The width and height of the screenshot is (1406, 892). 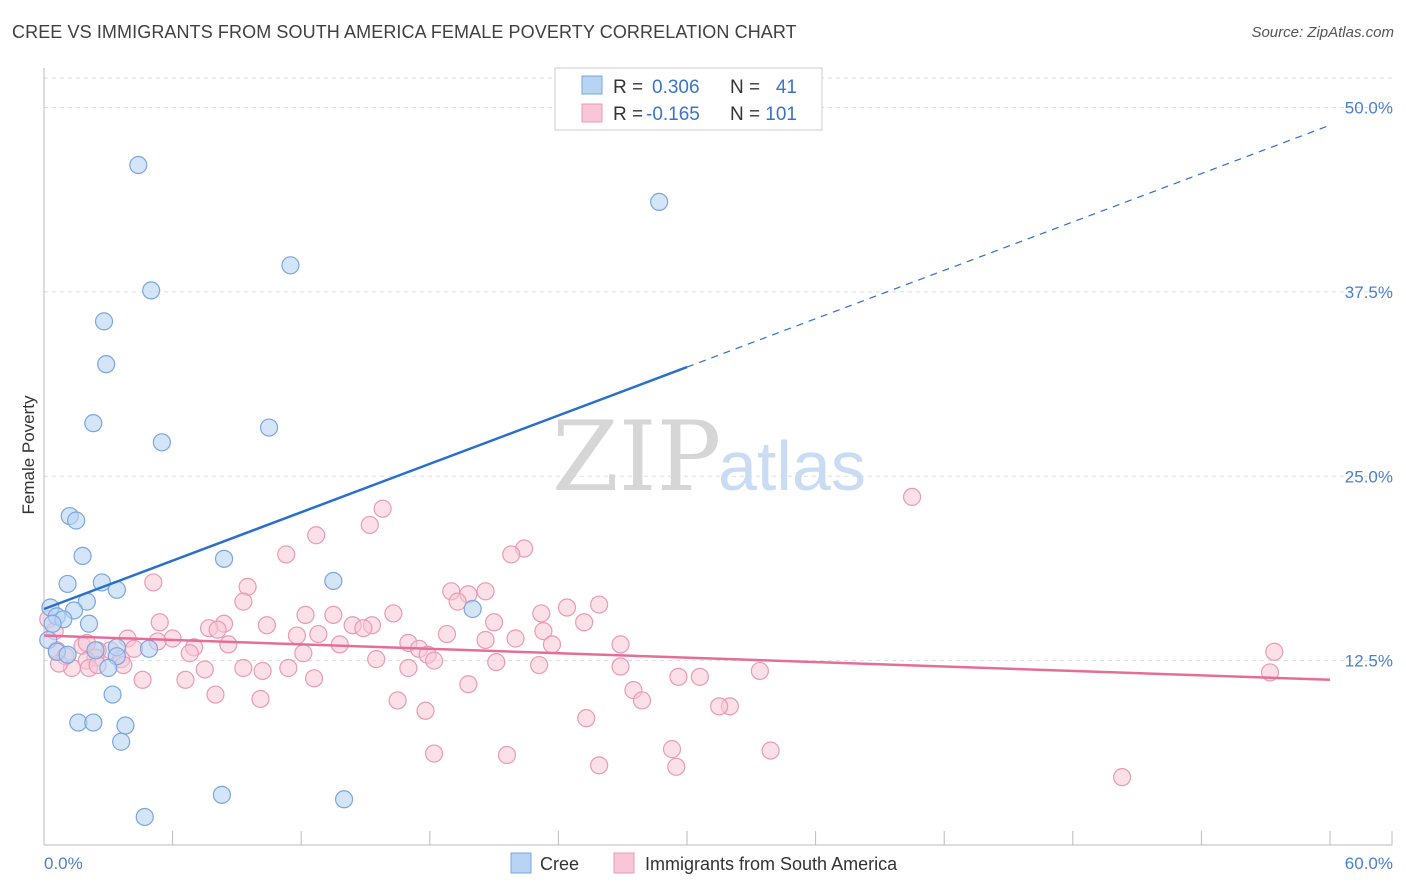 I want to click on legend-n-value-imm: 101, so click(x=781, y=114).